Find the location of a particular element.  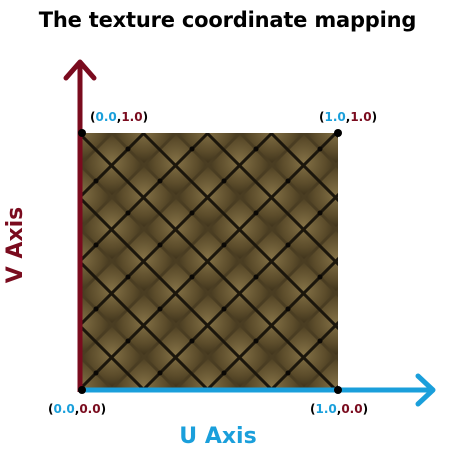

coord-label-top-right: (1.0,1.0) is located at coordinates (348, 117).